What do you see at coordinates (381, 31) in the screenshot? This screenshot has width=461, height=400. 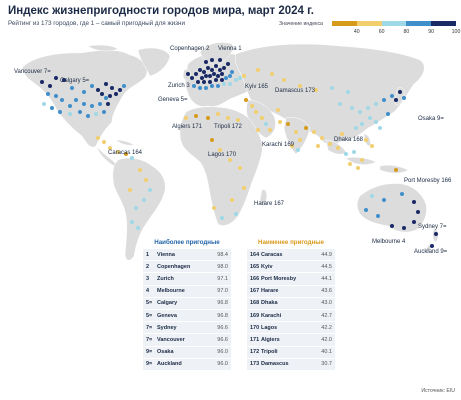 I see `legend-tick: 60` at bounding box center [381, 31].